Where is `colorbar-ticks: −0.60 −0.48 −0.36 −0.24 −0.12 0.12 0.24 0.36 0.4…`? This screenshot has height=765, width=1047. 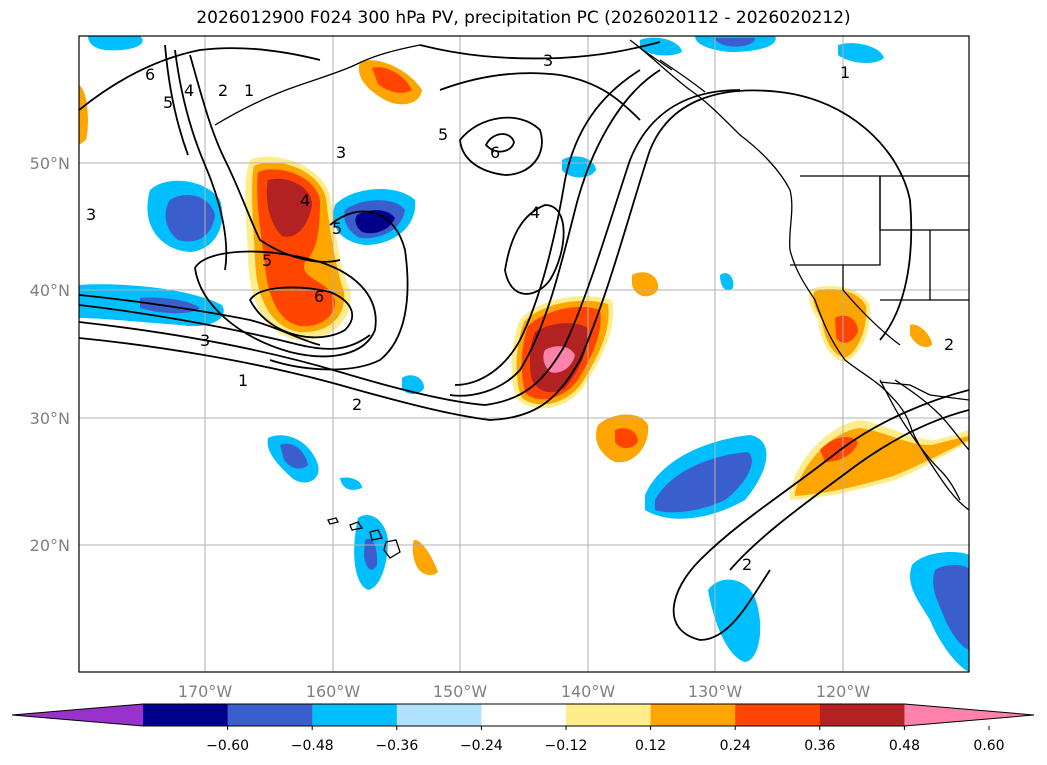 colorbar-ticks: −0.60 −0.48 −0.36 −0.24 −0.12 0.12 0.24 0.36 0.4… is located at coordinates (605, 740).